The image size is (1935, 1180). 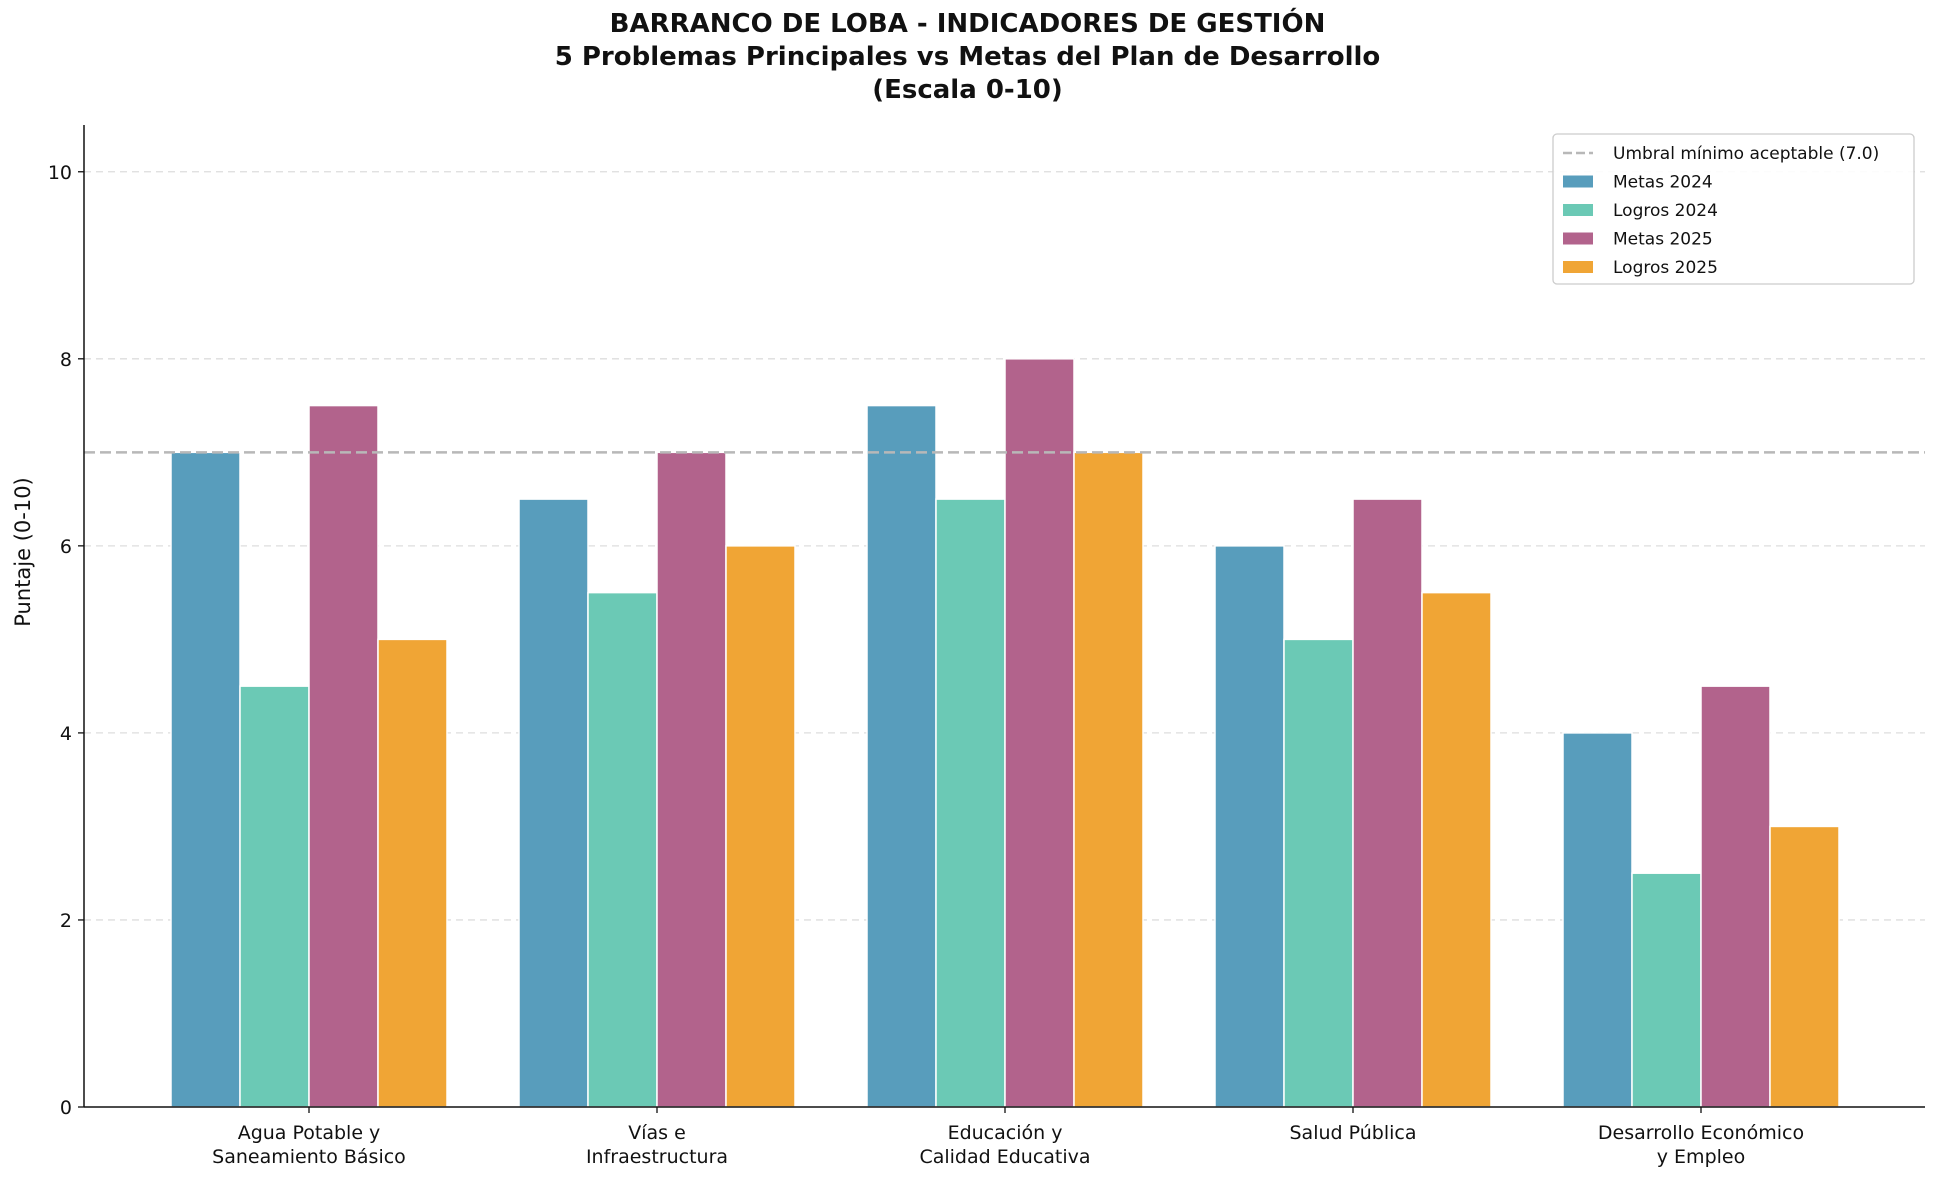 I want to click on x-tick-label: Vías e, so click(x=657, y=1133).